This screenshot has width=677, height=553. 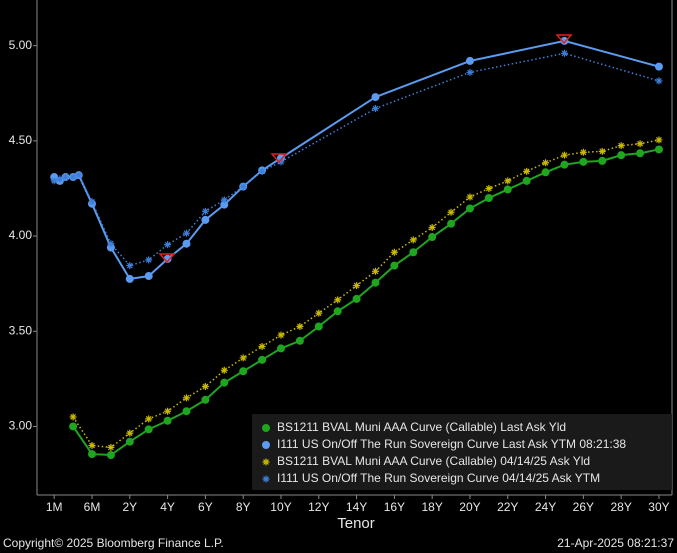 What do you see at coordinates (545, 507) in the screenshot?
I see `x-tick-label: 24Y` at bounding box center [545, 507].